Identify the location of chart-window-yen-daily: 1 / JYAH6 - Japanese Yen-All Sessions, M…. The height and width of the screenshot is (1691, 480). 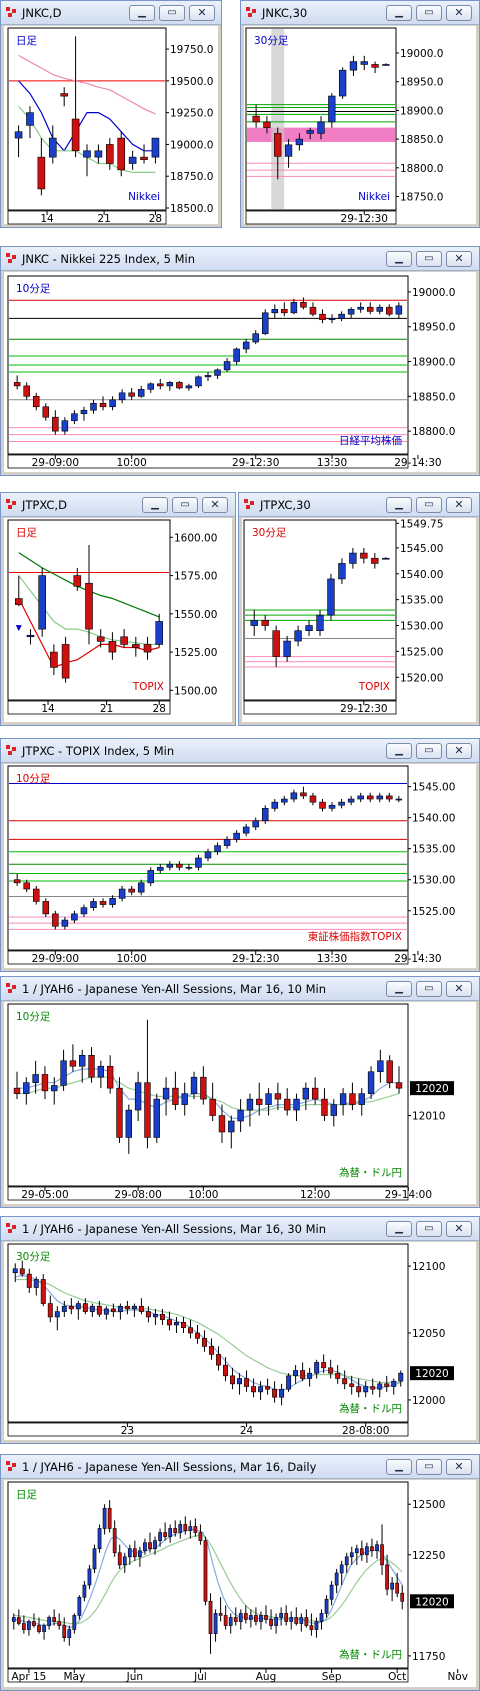
(240, 1572).